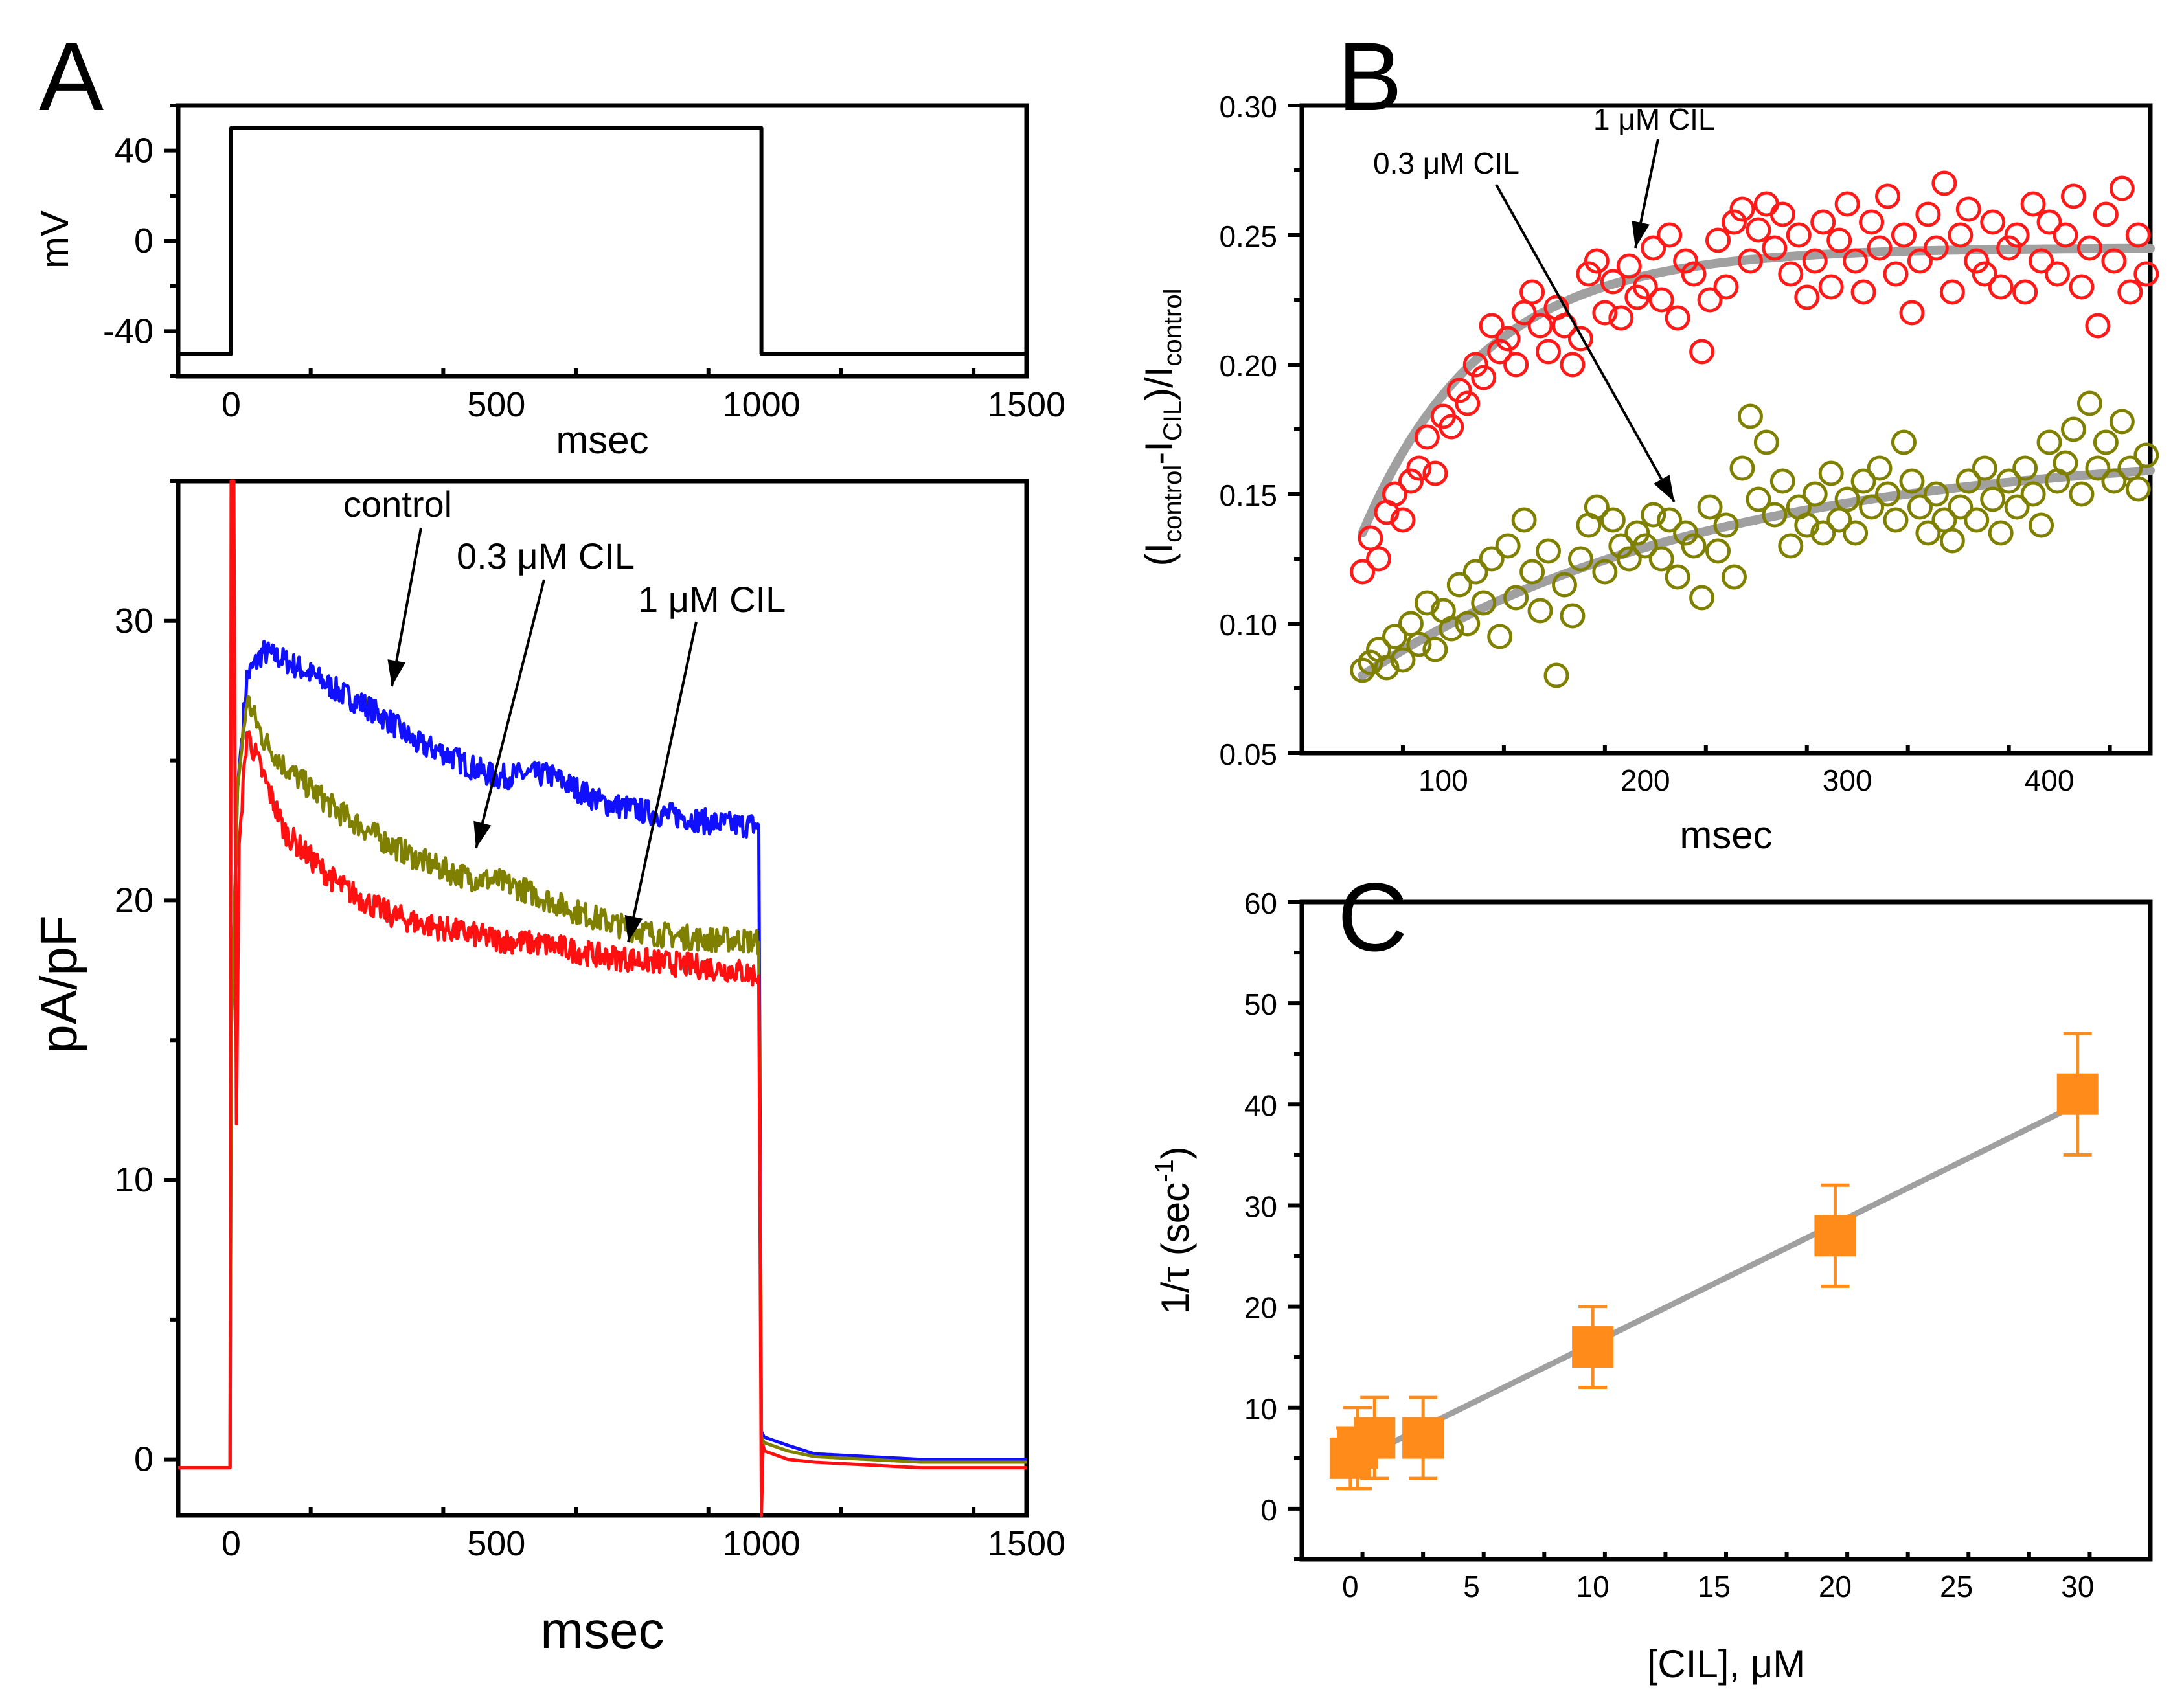 Image resolution: width=2184 pixels, height=1705 pixels. I want to click on panel-a-top-series, so click(602, 241).